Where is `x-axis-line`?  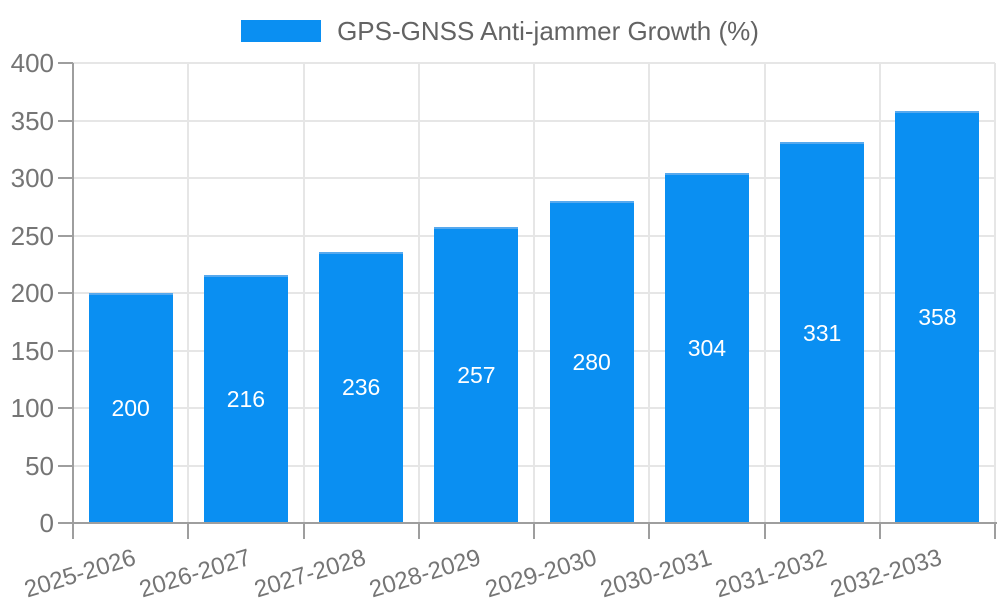
x-axis-line is located at coordinates (535, 523).